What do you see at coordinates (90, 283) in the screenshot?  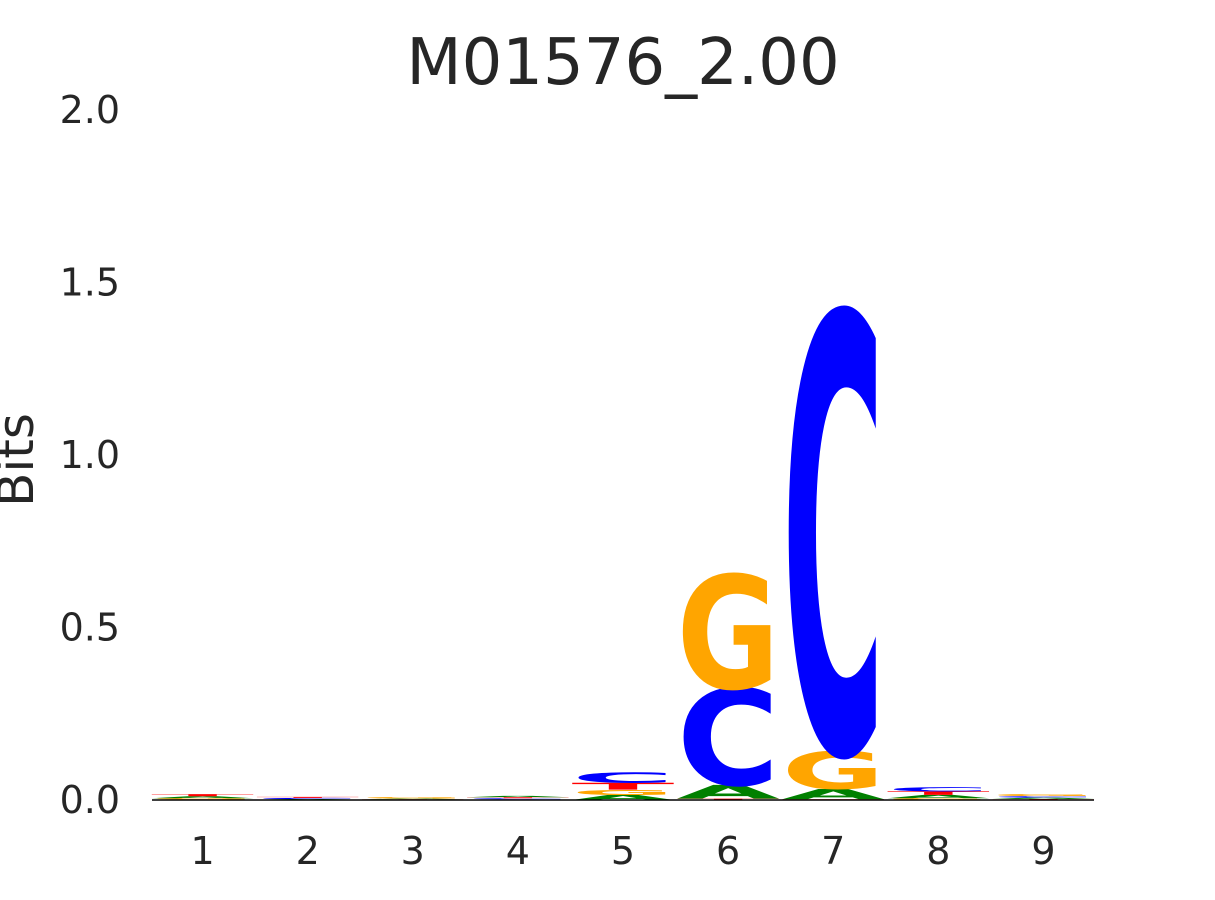 I see `y-tick-label: 1.5` at bounding box center [90, 283].